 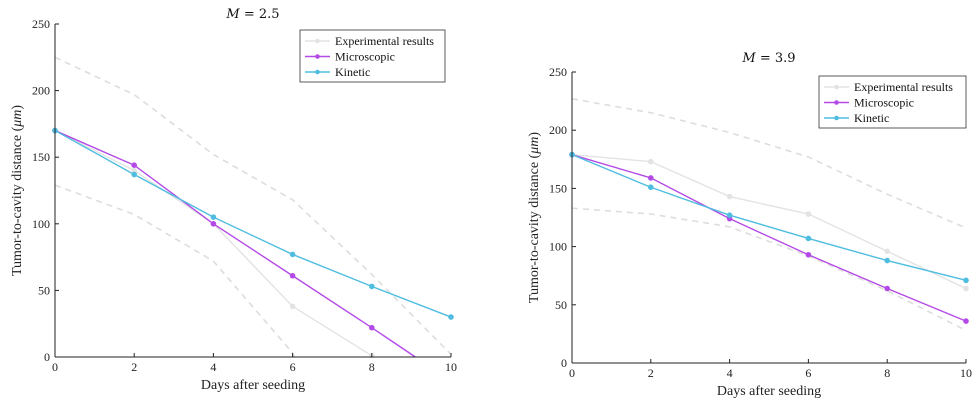 I want to click on series-experimental-results, so click(x=769, y=221).